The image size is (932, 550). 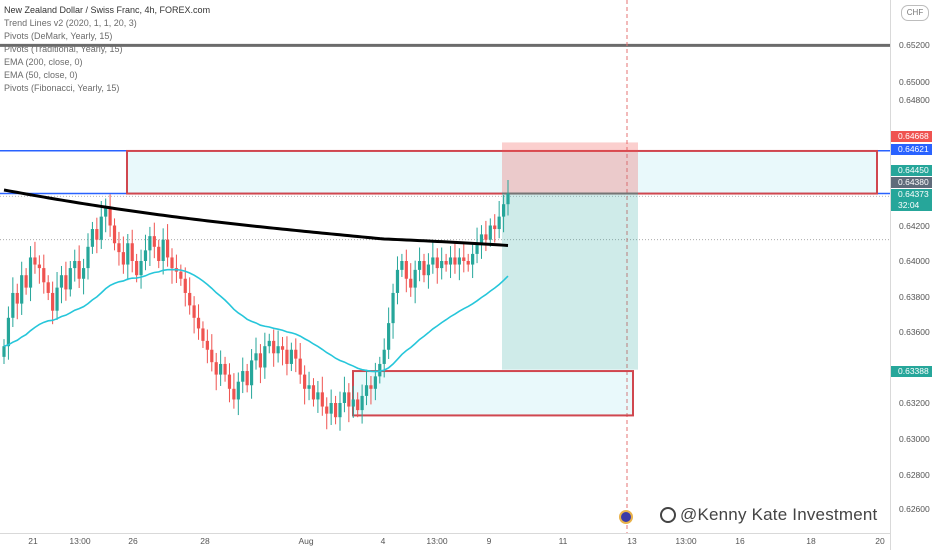 What do you see at coordinates (570, 281) in the screenshot?
I see `position-target-area` at bounding box center [570, 281].